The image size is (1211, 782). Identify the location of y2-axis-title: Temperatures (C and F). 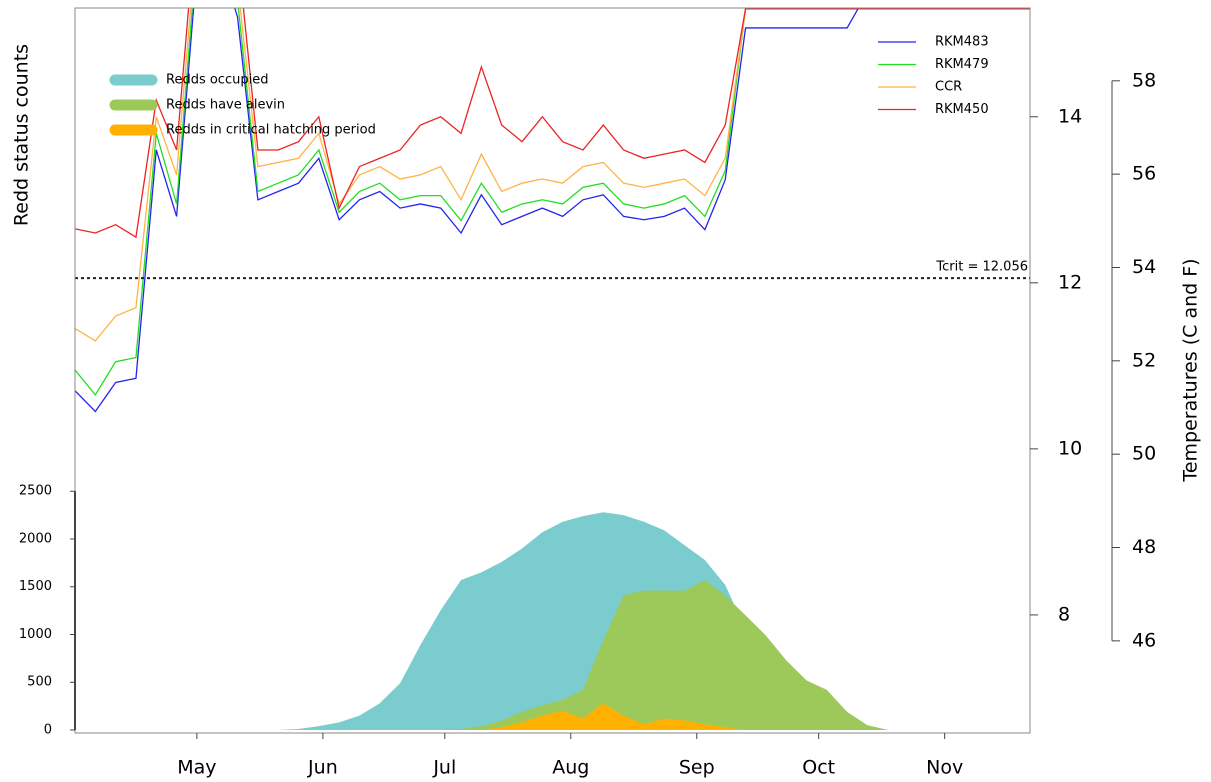
(1191, 370).